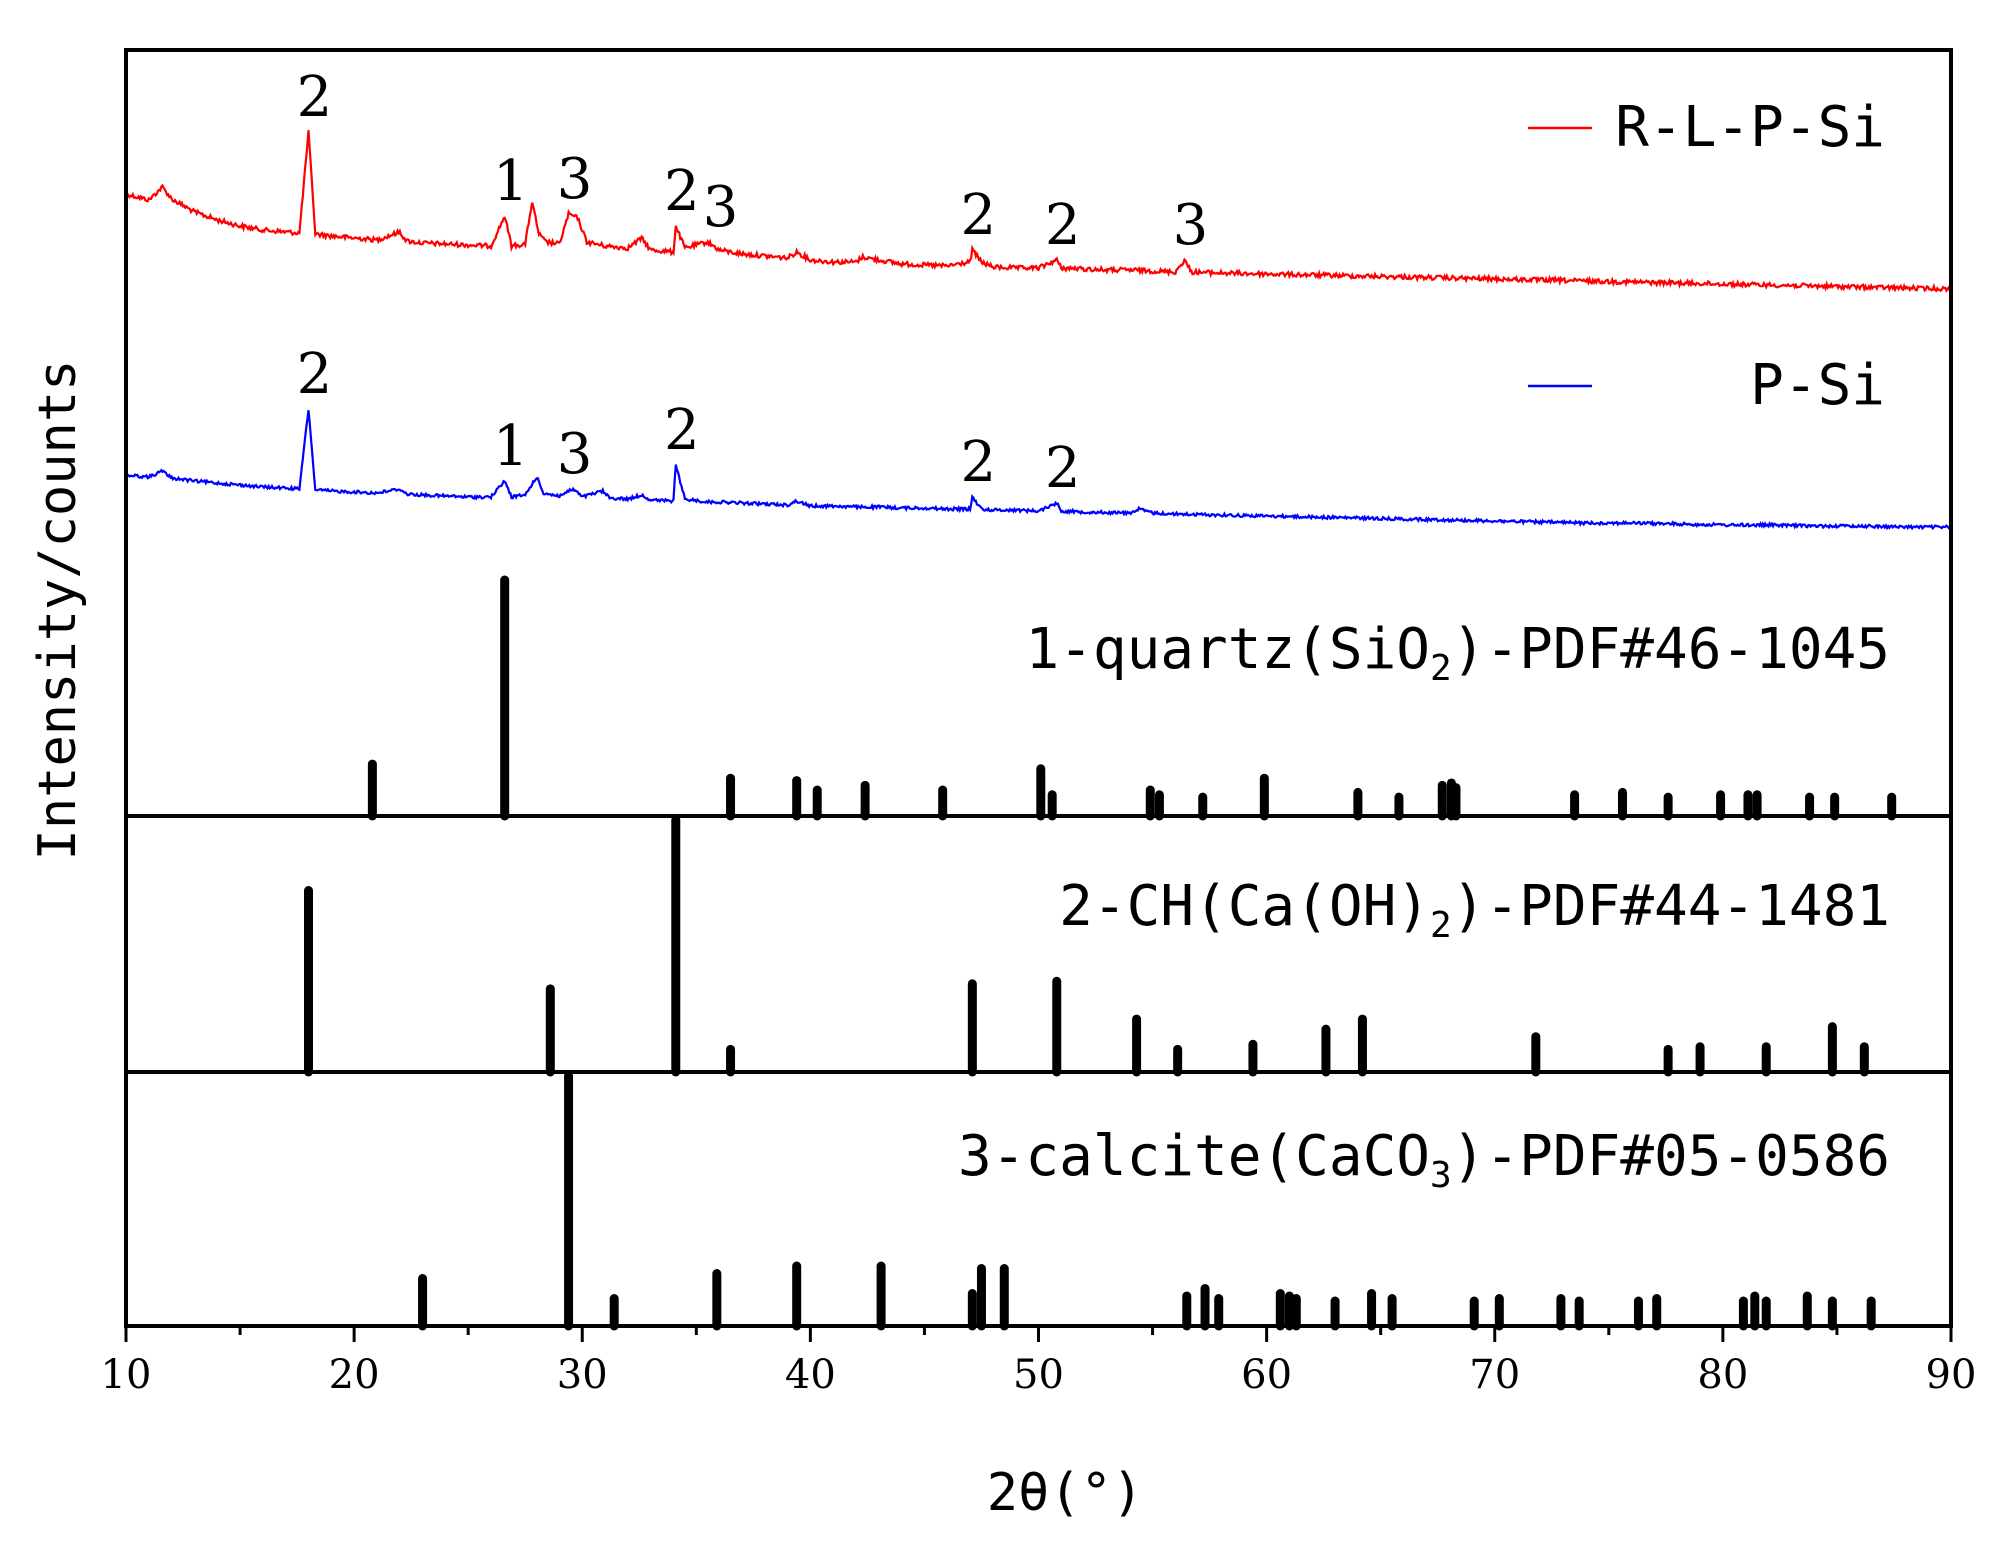 This screenshot has height=1550, width=1997. I want to click on x-tick-label: 50, so click(1038, 1375).